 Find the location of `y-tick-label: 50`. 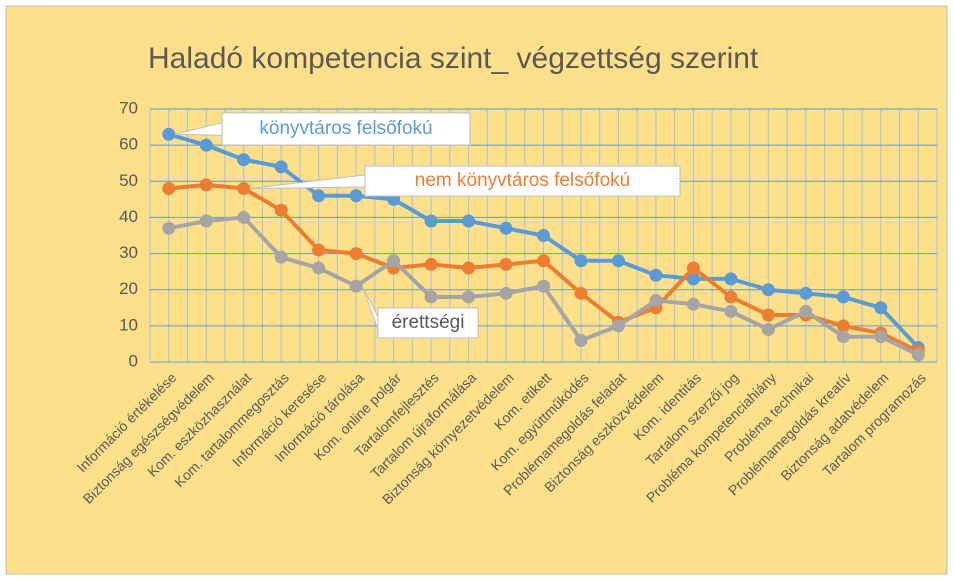

y-tick-label: 50 is located at coordinates (128, 180).